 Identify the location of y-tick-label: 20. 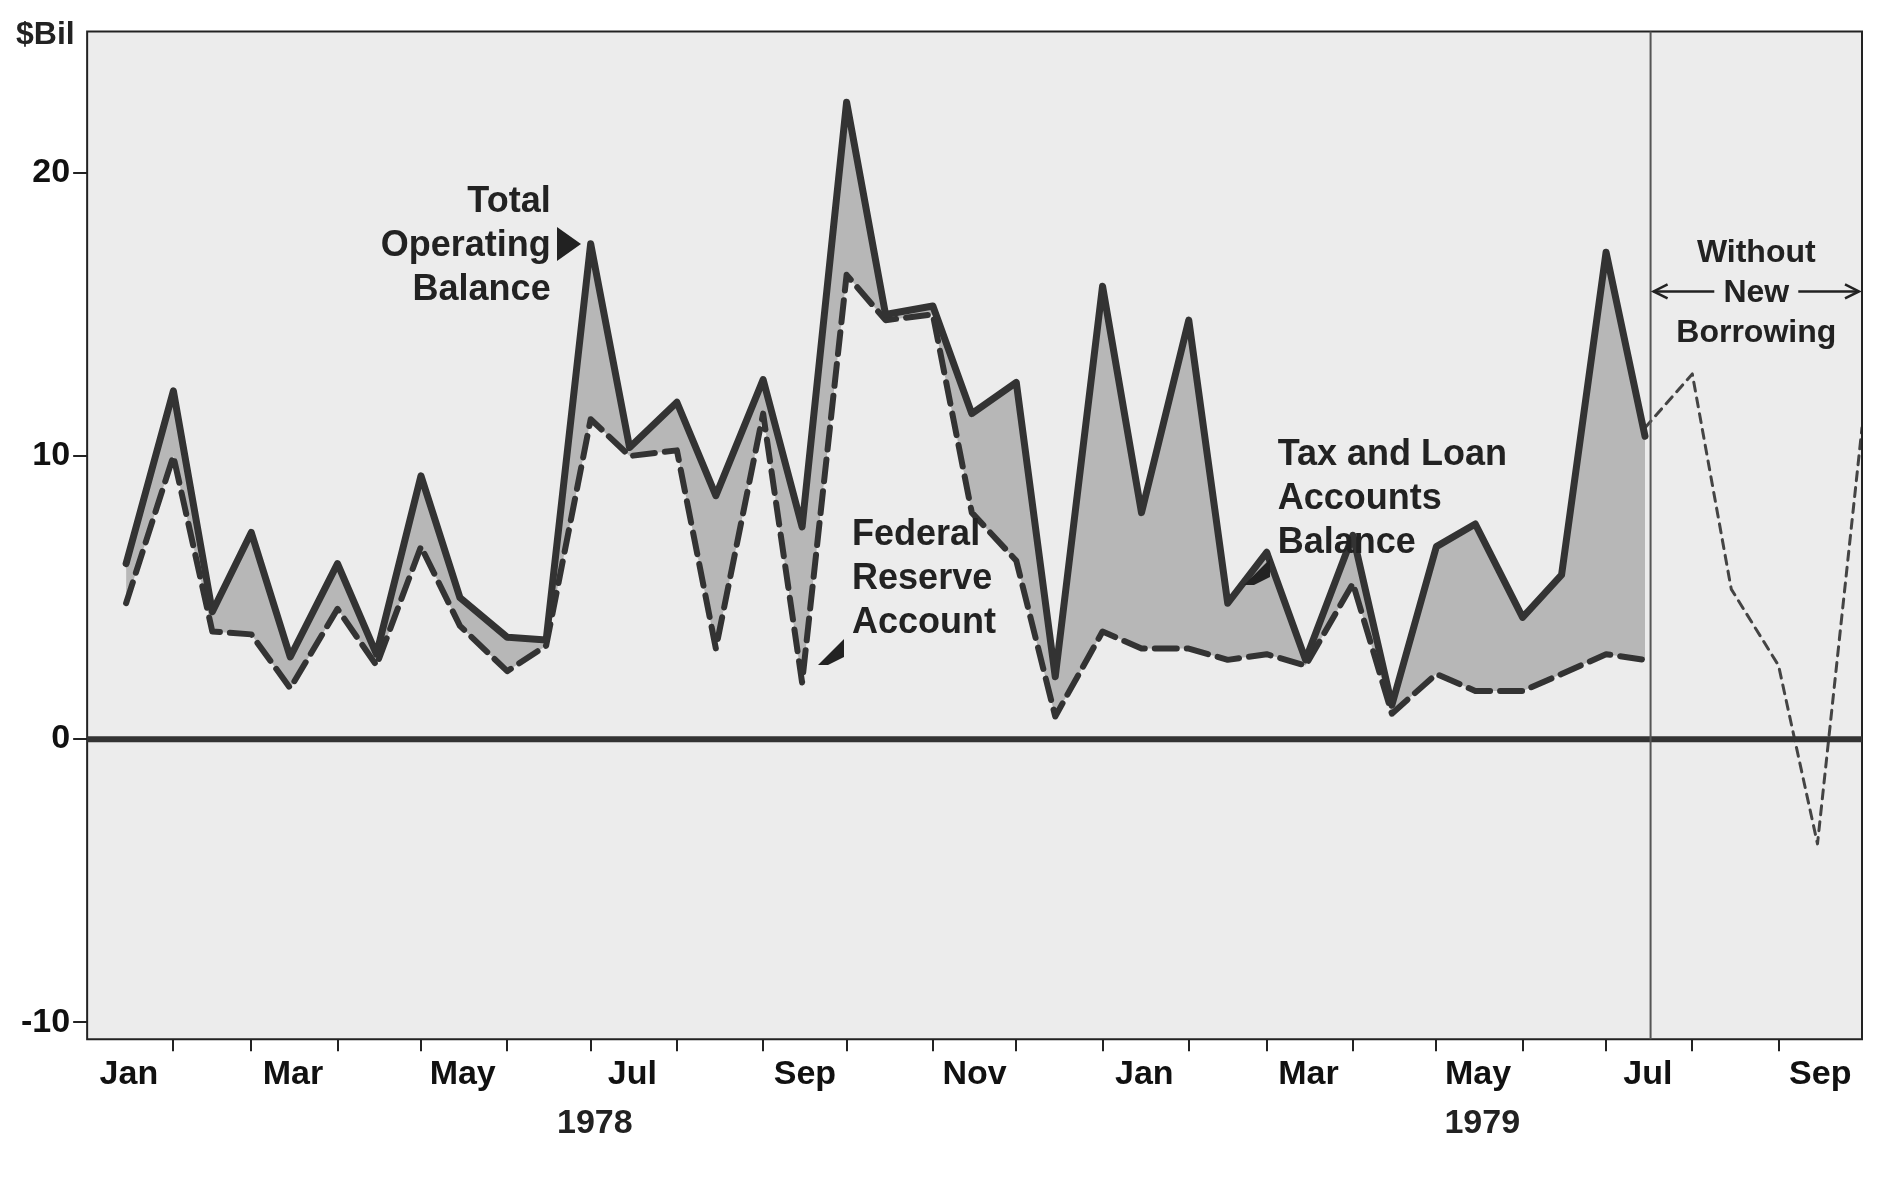
(51, 170).